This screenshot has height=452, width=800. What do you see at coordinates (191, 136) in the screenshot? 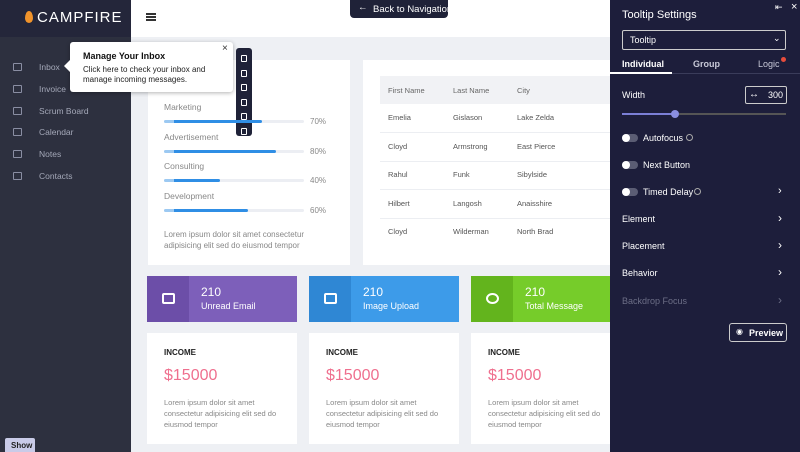
I see `progress-label: Advertisement` at bounding box center [191, 136].